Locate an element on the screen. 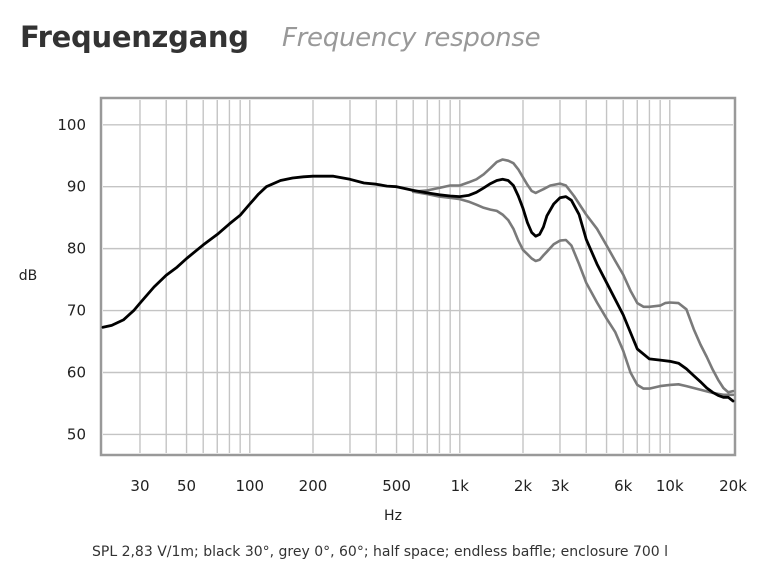  x-tick-label: 3k is located at coordinates (560, 486).